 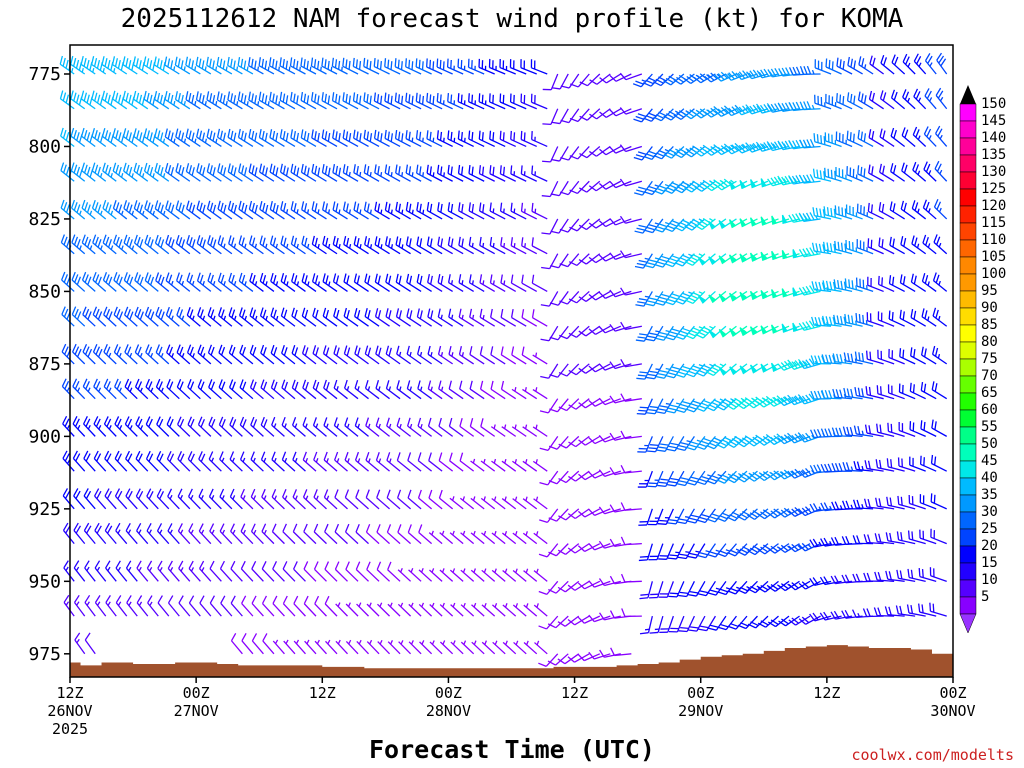 What do you see at coordinates (322, 693) in the screenshot?
I see `x-tick-label: 12Z` at bounding box center [322, 693].